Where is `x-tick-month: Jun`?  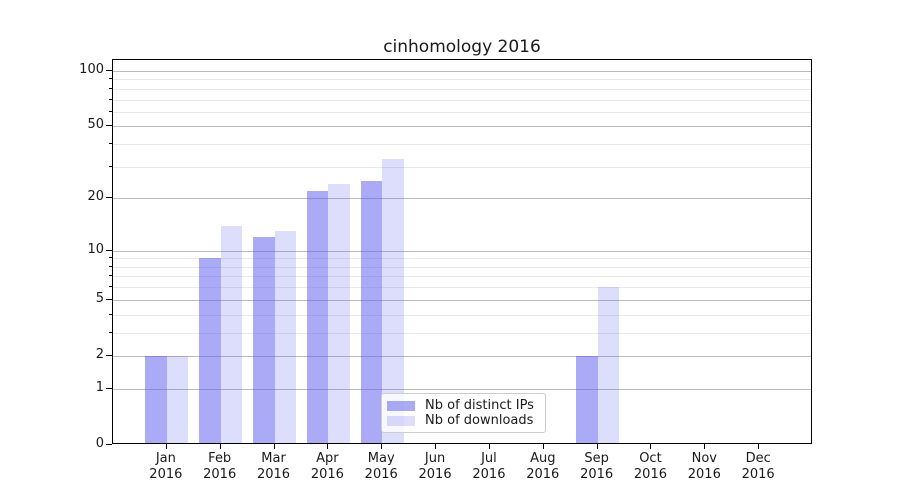
x-tick-month: Jun is located at coordinates (435, 458).